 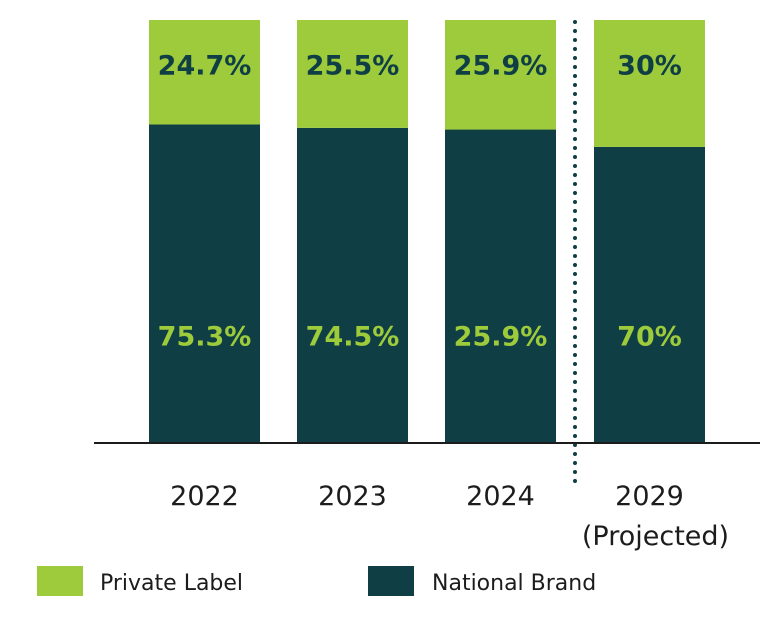 I want to click on legend-label-private-label: Private Label, so click(x=171, y=583).